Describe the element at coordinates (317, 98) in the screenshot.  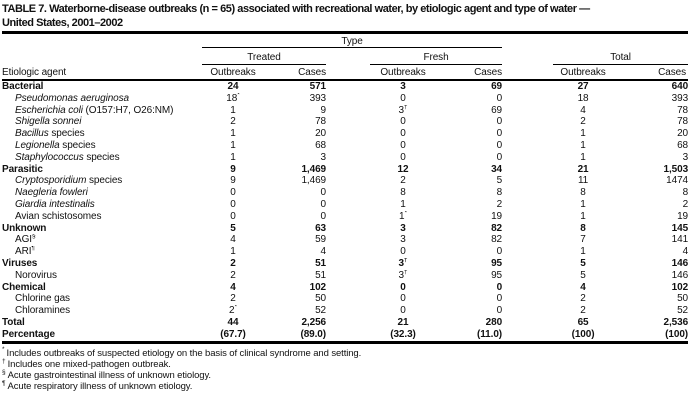
I see `treated-cases-cell: 393` at that location.